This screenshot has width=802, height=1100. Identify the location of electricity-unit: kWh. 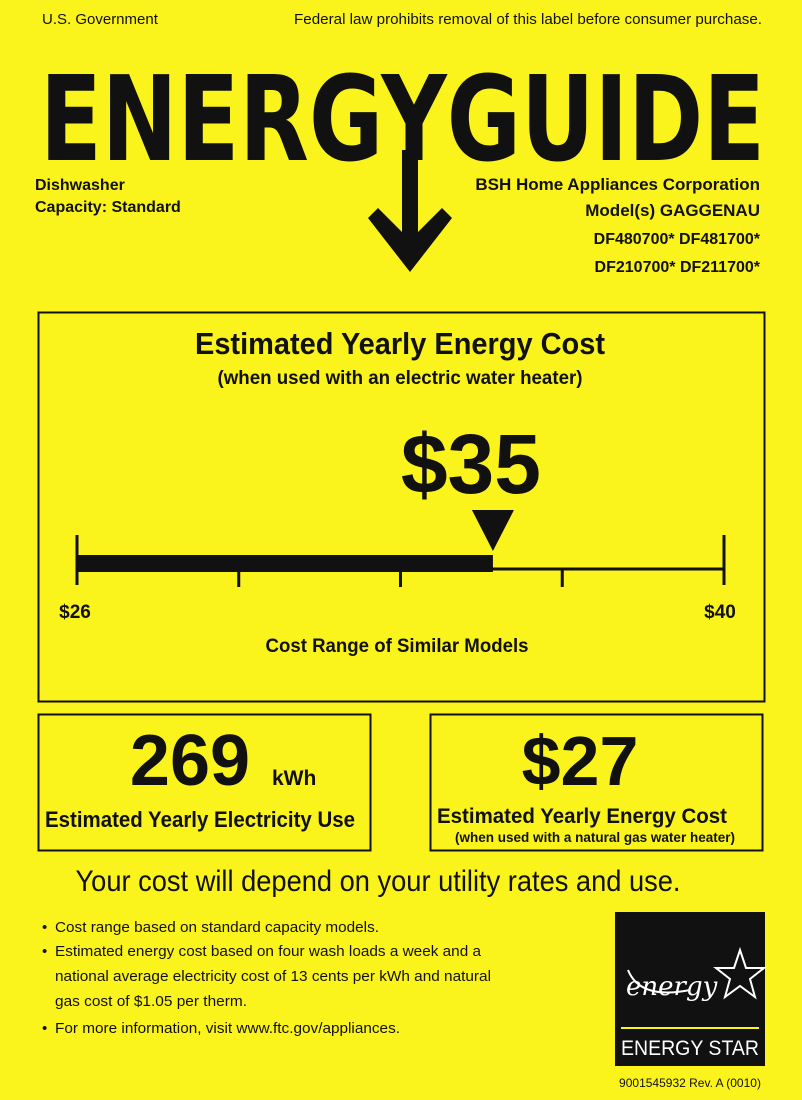
(294, 778).